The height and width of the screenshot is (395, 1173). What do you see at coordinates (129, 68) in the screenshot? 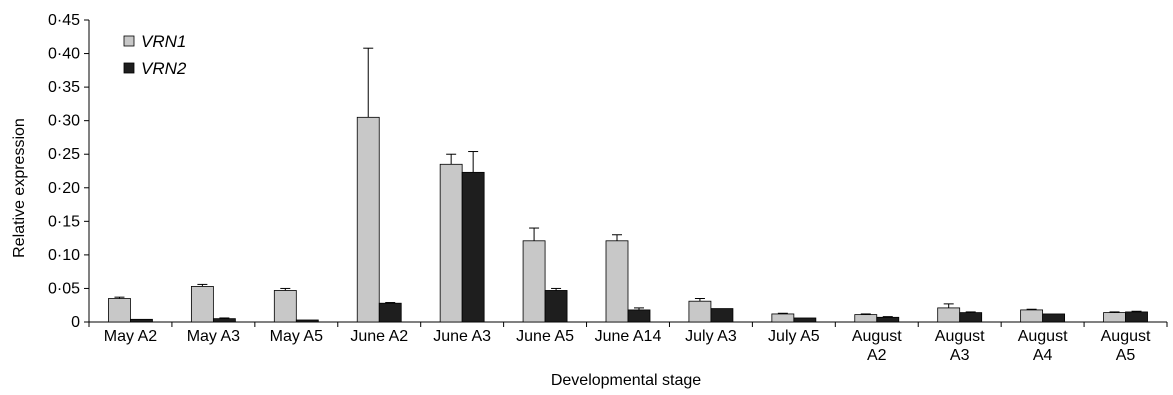
I see `legend-swatch-vrn2` at bounding box center [129, 68].